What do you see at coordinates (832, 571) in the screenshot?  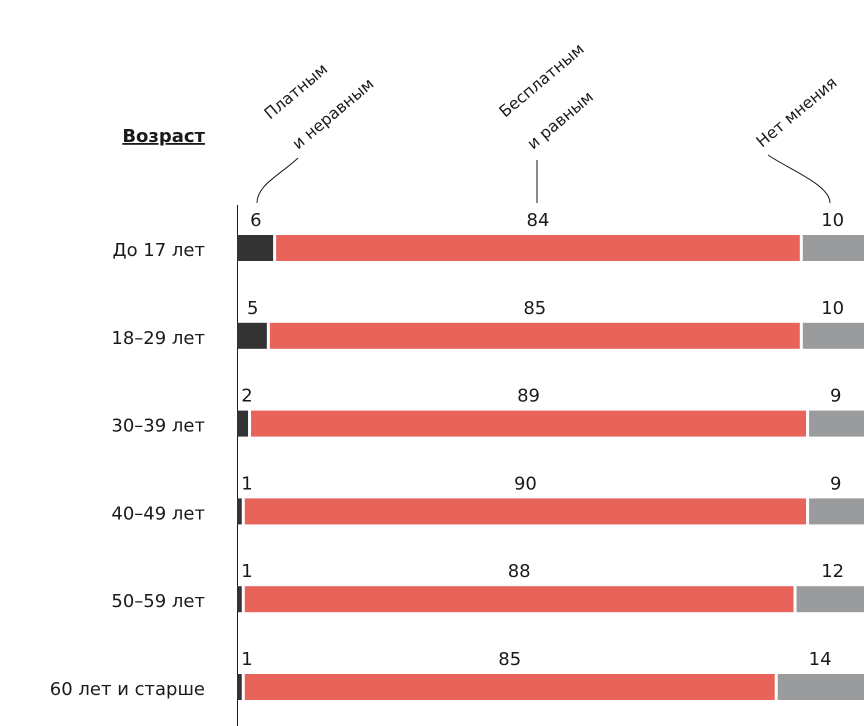 I see `value-label: 12` at bounding box center [832, 571].